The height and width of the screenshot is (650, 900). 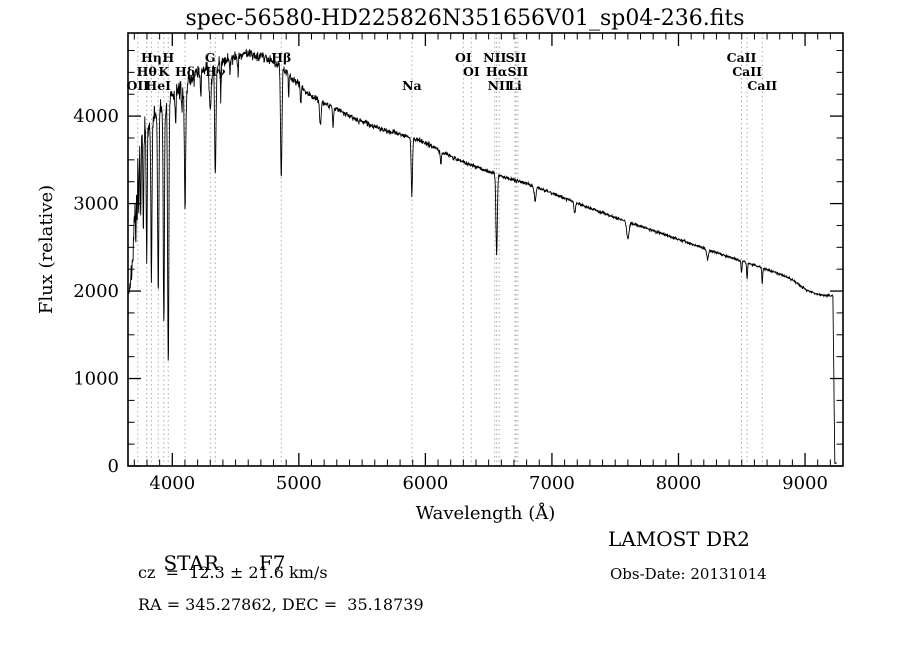 I want to click on classification-line: STAR F7, so click(x=212, y=563).